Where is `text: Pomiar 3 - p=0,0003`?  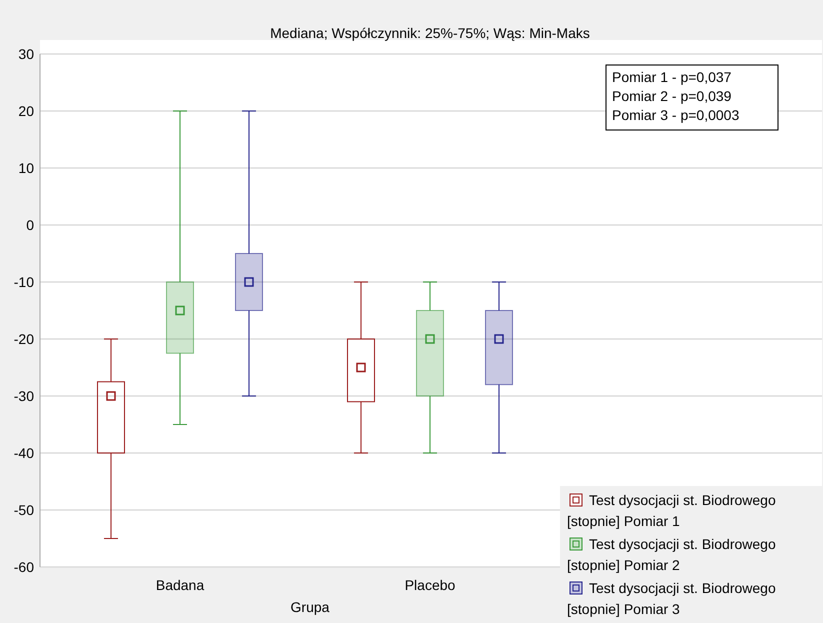
text: Pomiar 3 - p=0,0003 is located at coordinates (676, 115).